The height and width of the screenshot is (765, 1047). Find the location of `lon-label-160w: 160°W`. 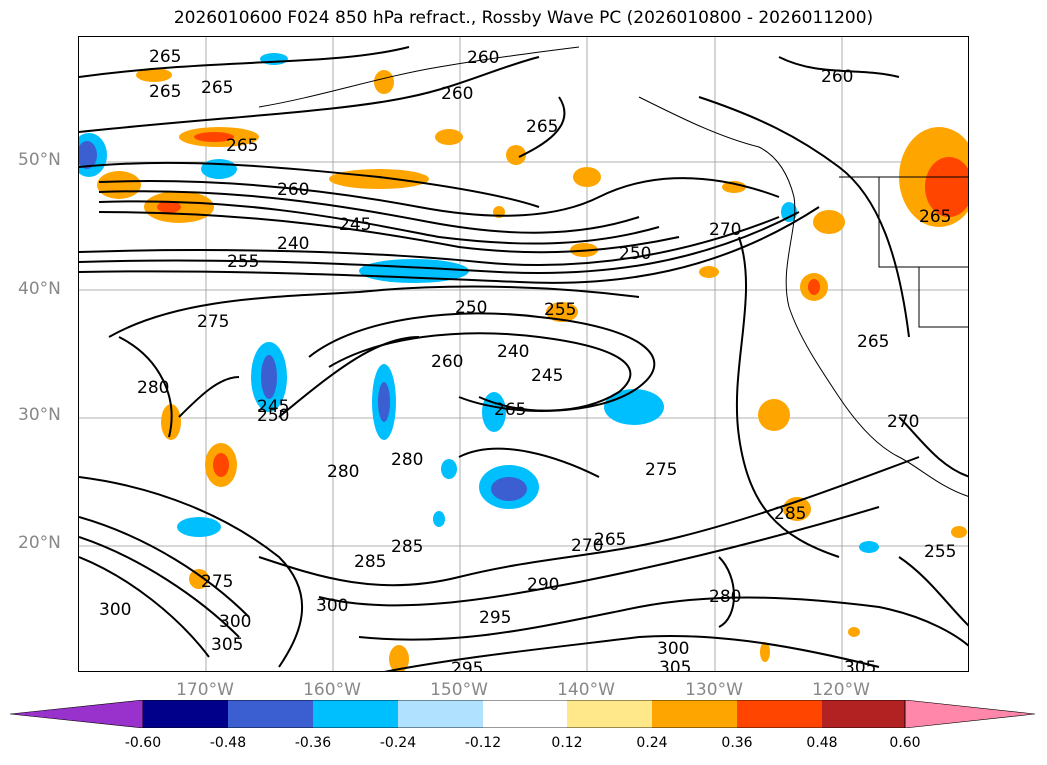

lon-label-160w: 160°W is located at coordinates (332, 690).